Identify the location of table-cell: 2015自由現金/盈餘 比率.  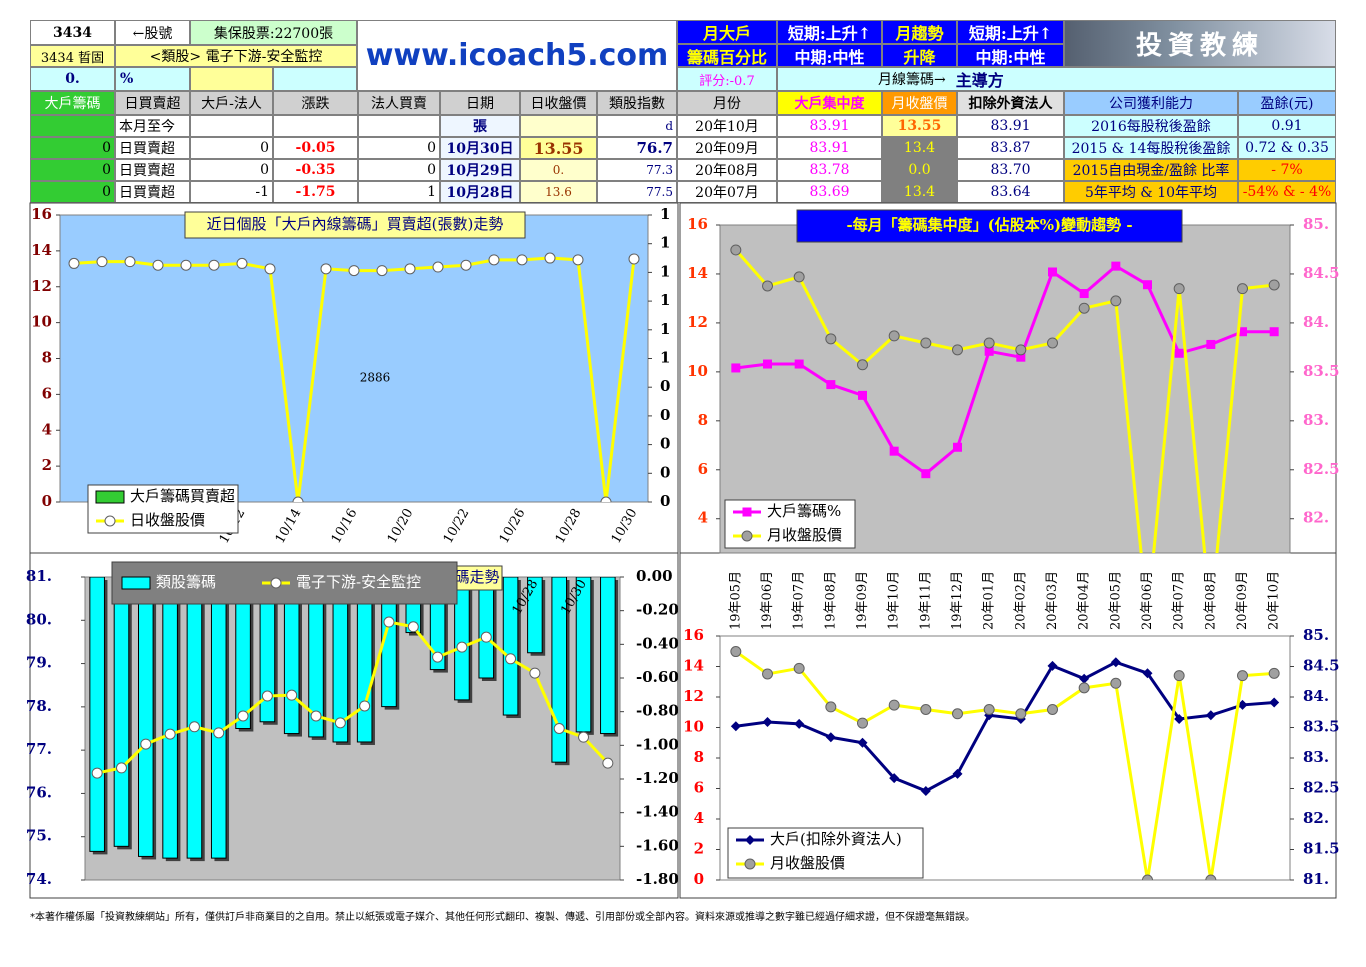
(1151, 170).